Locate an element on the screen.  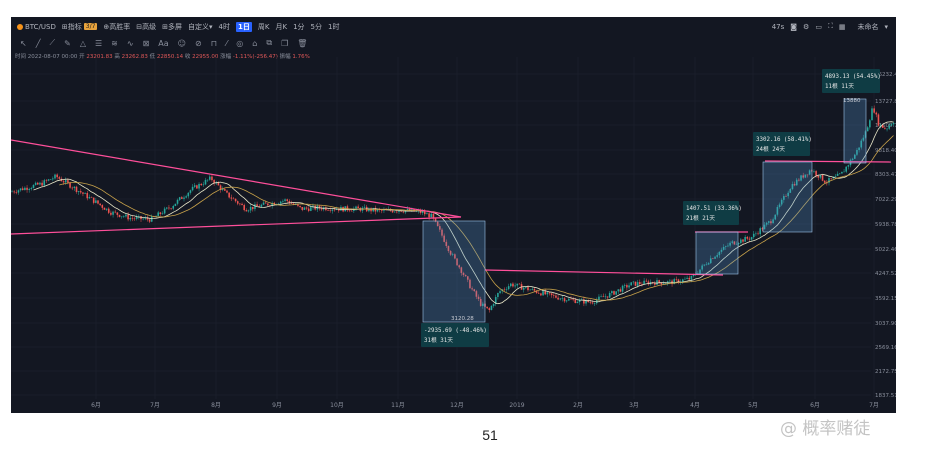
interval-1d: 1日 is located at coordinates (244, 26).